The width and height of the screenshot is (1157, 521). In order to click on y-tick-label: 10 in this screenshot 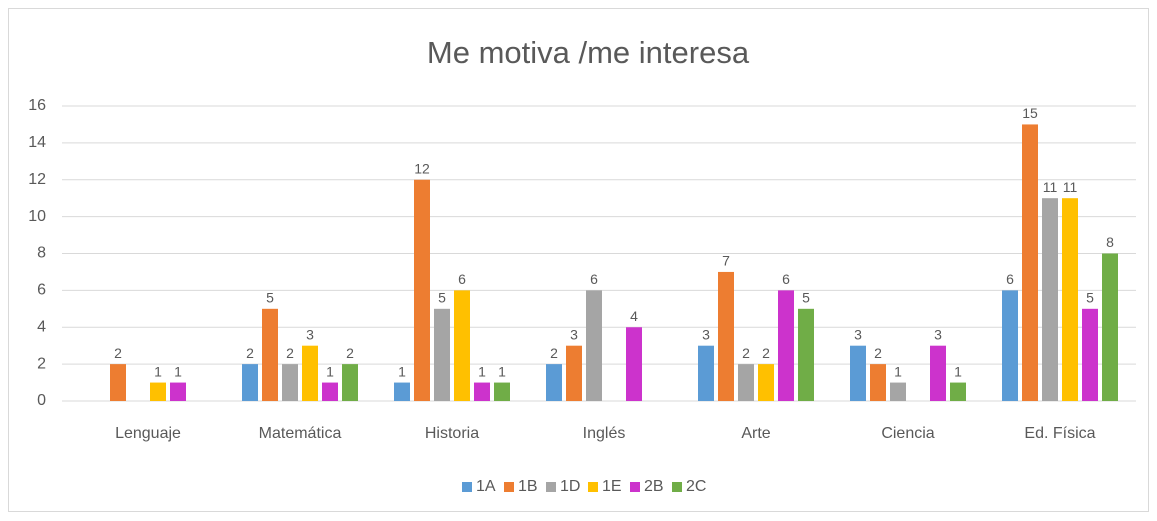, I will do `click(37, 216)`.